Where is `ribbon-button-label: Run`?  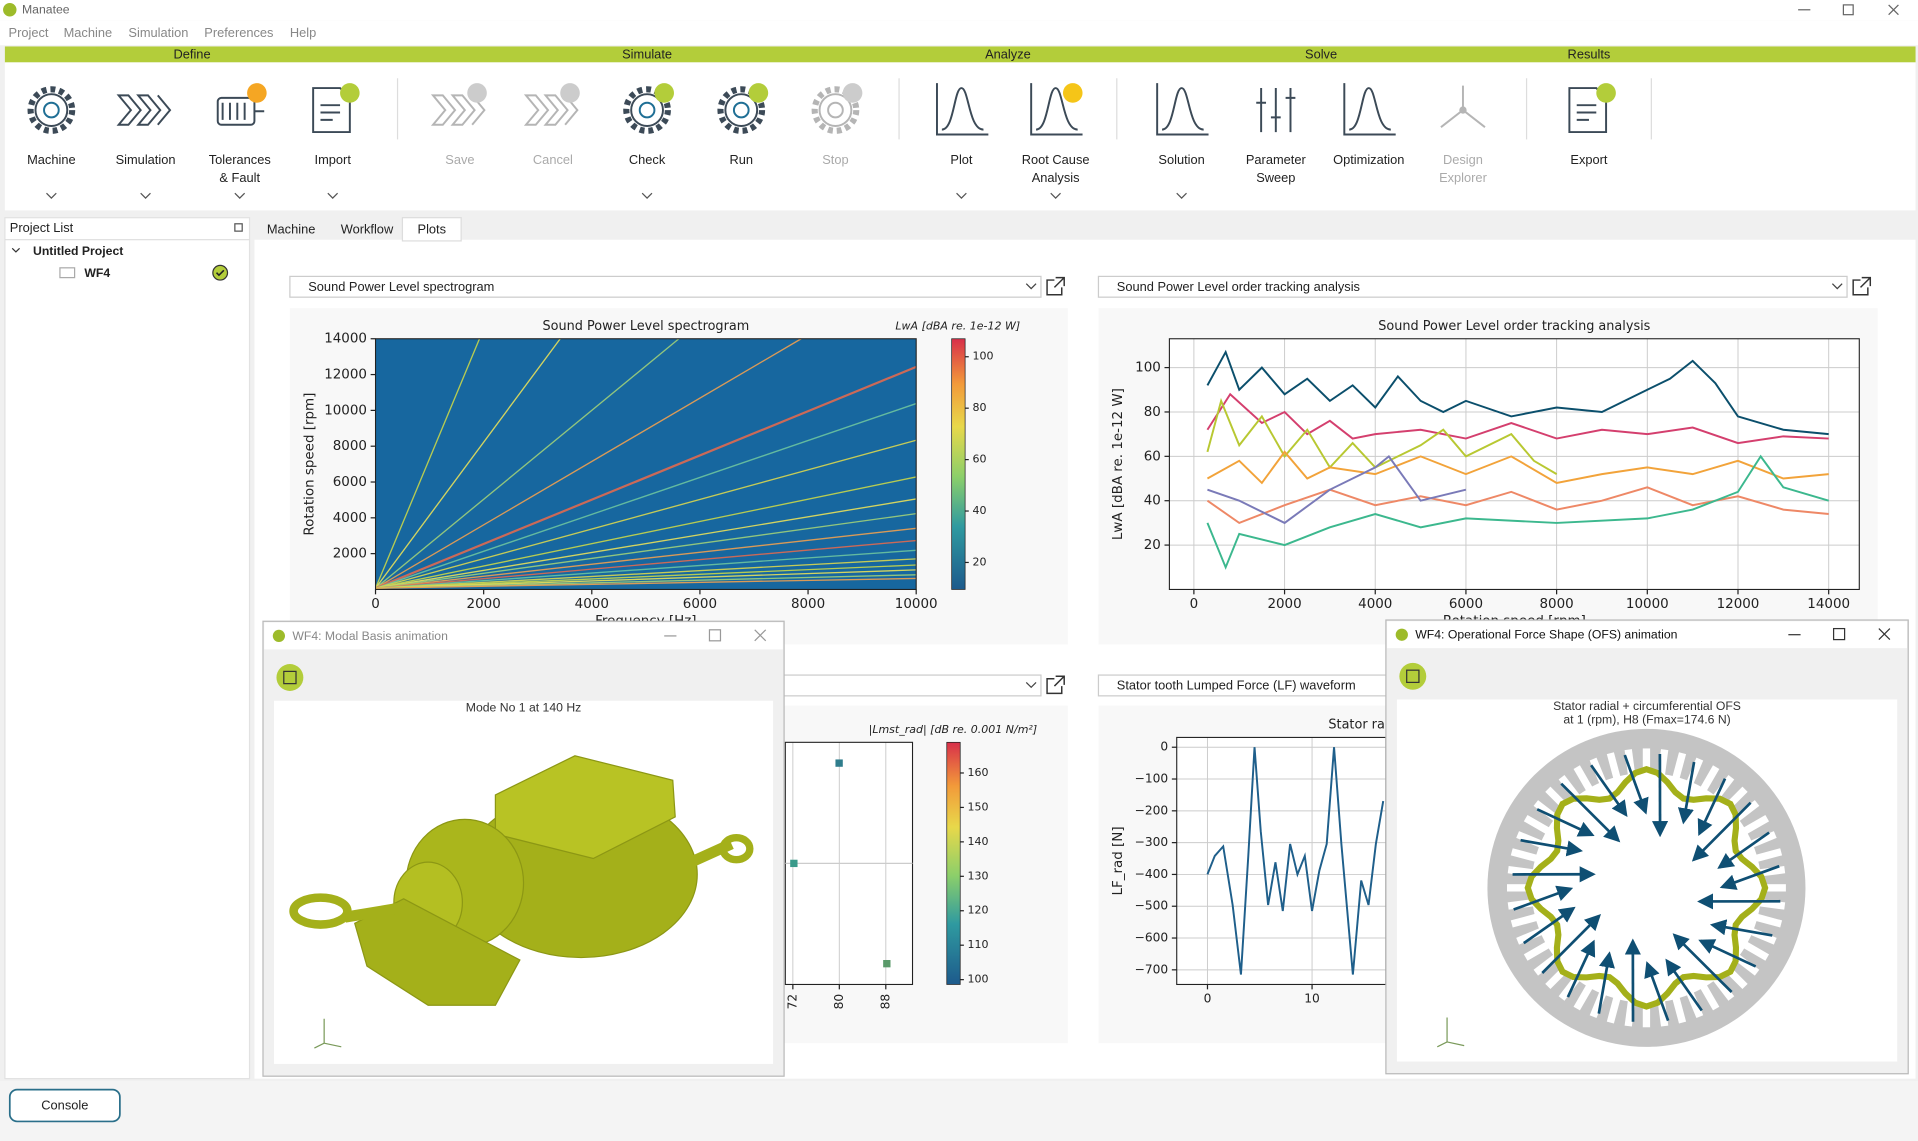
ribbon-button-label: Run is located at coordinates (741, 159).